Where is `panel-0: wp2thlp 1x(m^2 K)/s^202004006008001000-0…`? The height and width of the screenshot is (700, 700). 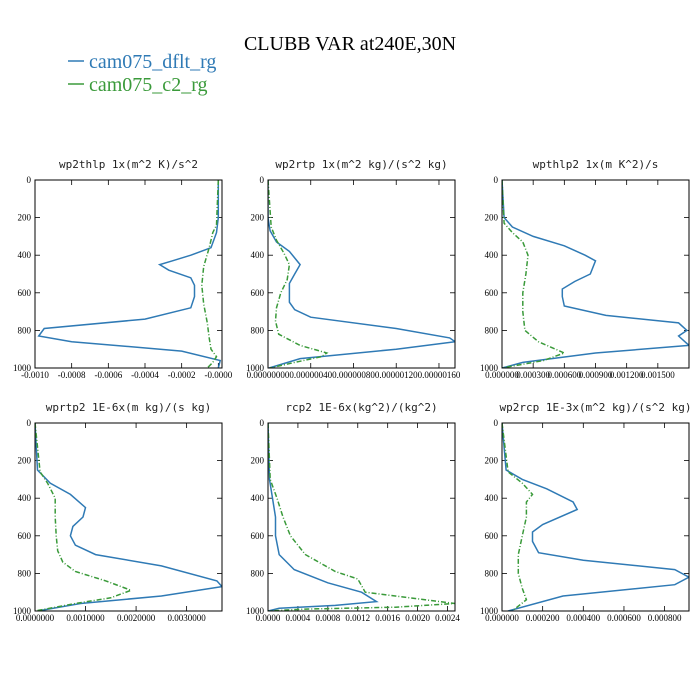
panel-0: wp2thlp 1x(m^2 K)/s^202004006008001000-0… is located at coordinates (123, 269).